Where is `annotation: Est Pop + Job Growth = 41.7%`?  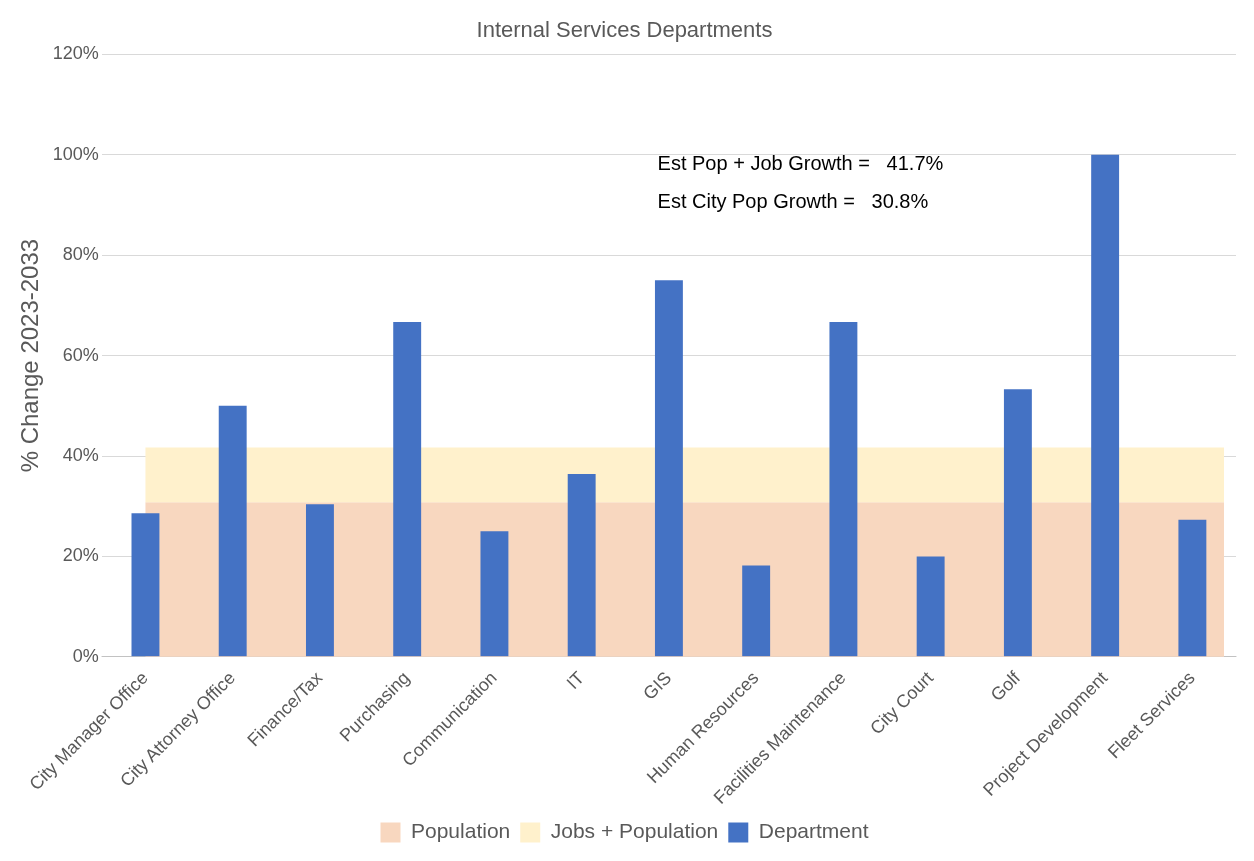
annotation: Est Pop + Job Growth = 41.7% is located at coordinates (800, 162).